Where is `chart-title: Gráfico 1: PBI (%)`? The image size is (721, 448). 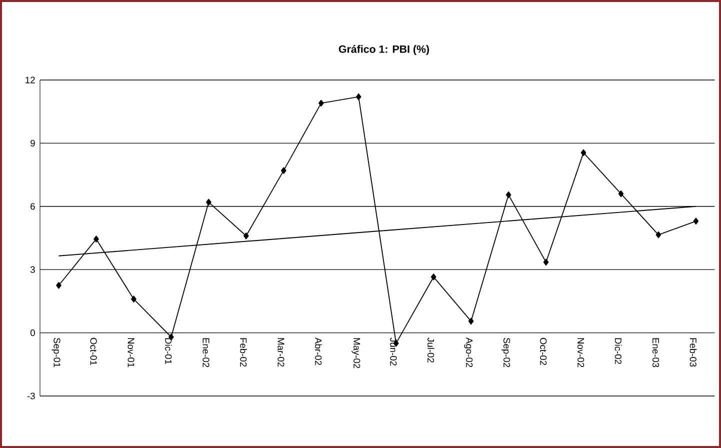 chart-title: Gráfico 1: PBI (%) is located at coordinates (383, 50).